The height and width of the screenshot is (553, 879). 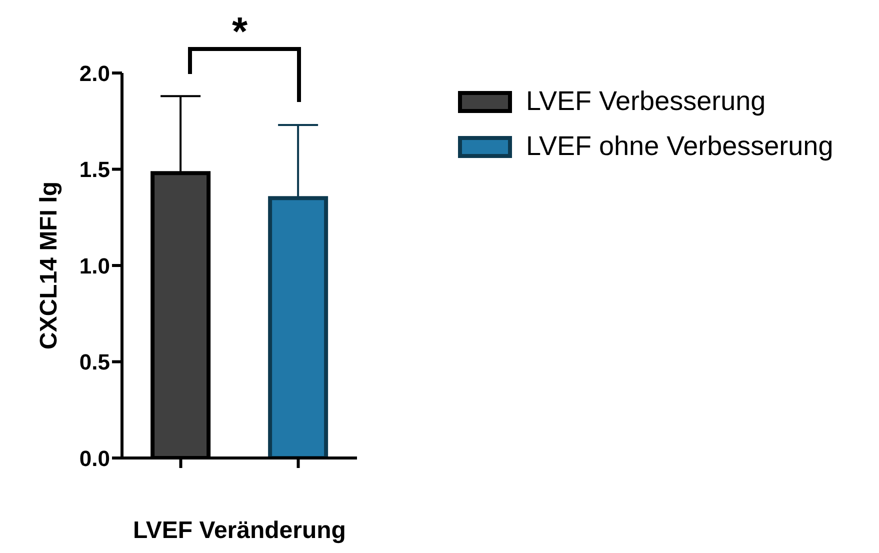 I want to click on y-tick-label: 0.0, so click(x=94, y=458).